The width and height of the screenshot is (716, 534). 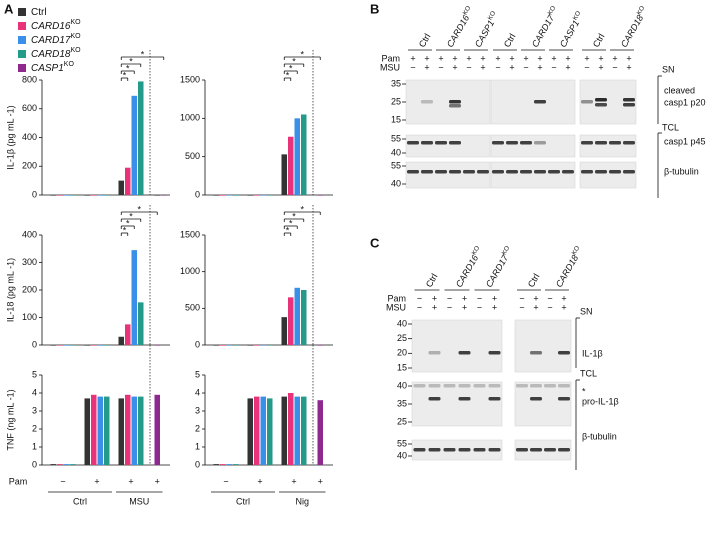 What do you see at coordinates (600, 401) in the screenshot?
I see `band-label: pro-IL-1β` at bounding box center [600, 401].